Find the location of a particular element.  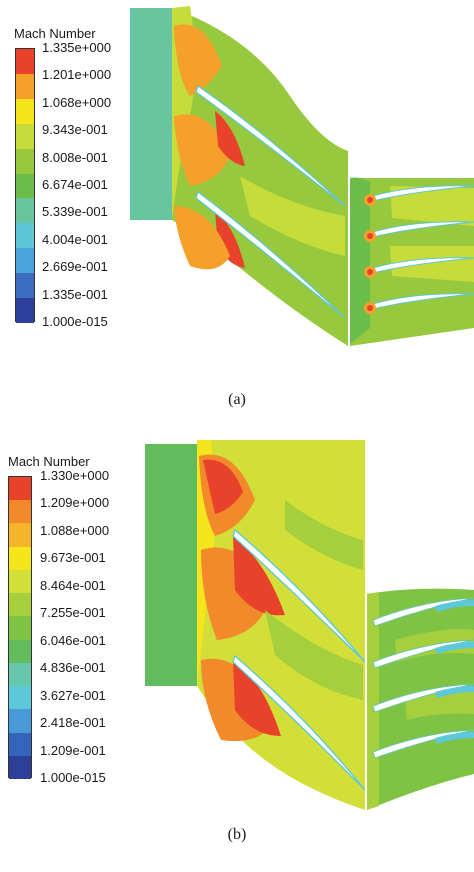

inlet-region-b is located at coordinates (171, 565).